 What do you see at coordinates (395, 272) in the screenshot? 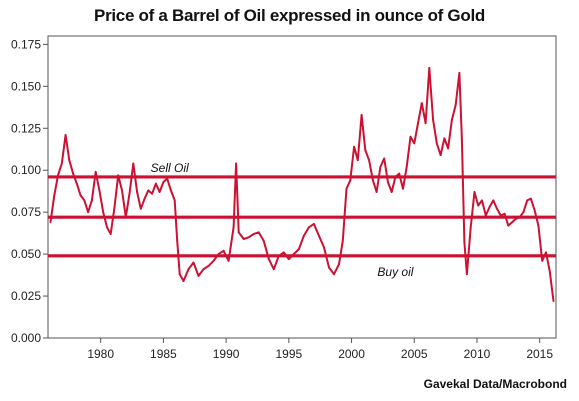
I see `annotation-label-1: Buy oil` at bounding box center [395, 272].